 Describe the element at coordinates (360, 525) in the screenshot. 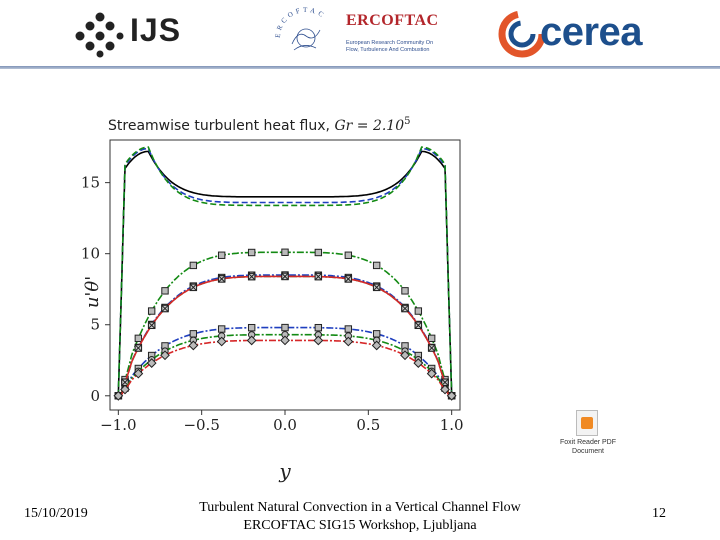

I see `footer-title-line-2: ERCOFTAC SIG15 Workshop, Ljubljana` at that location.